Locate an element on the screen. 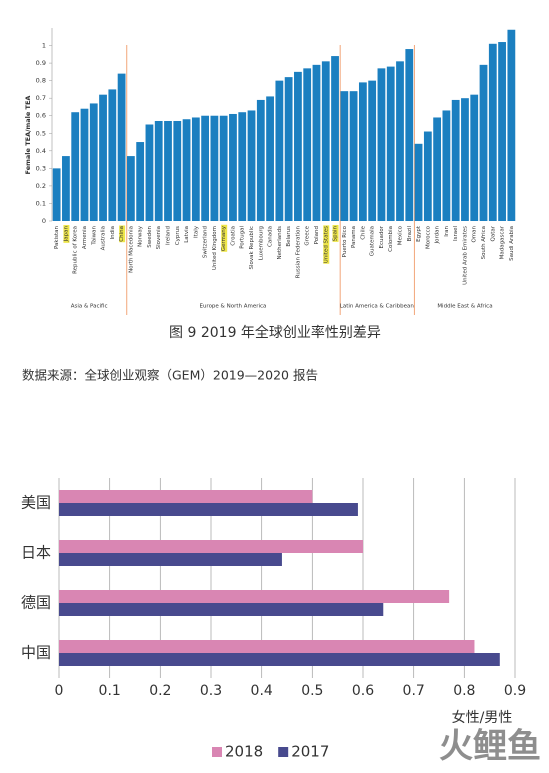  x-tick-label: 0.5 is located at coordinates (312, 691).